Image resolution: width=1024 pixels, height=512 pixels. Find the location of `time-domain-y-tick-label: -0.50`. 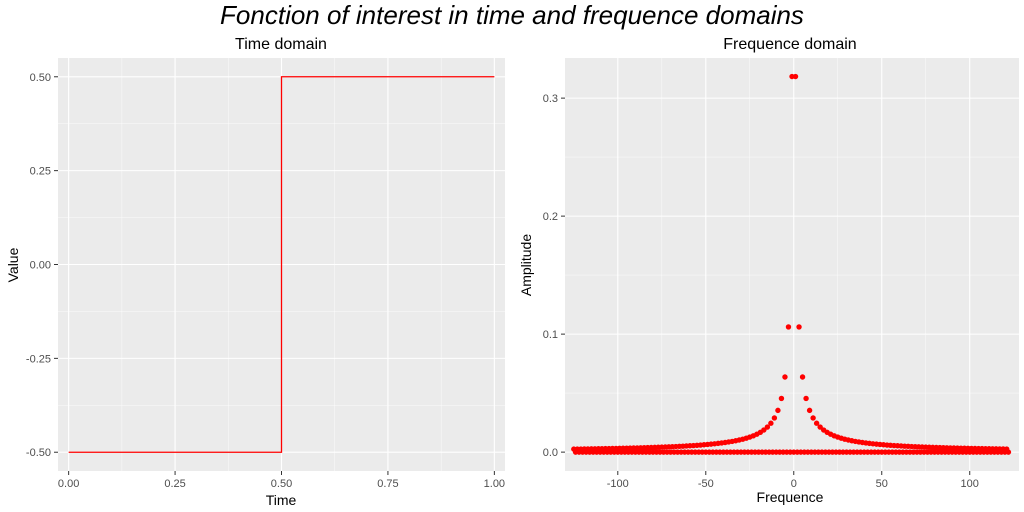

time-domain-y-tick-label: -0.50 is located at coordinates (38, 453).